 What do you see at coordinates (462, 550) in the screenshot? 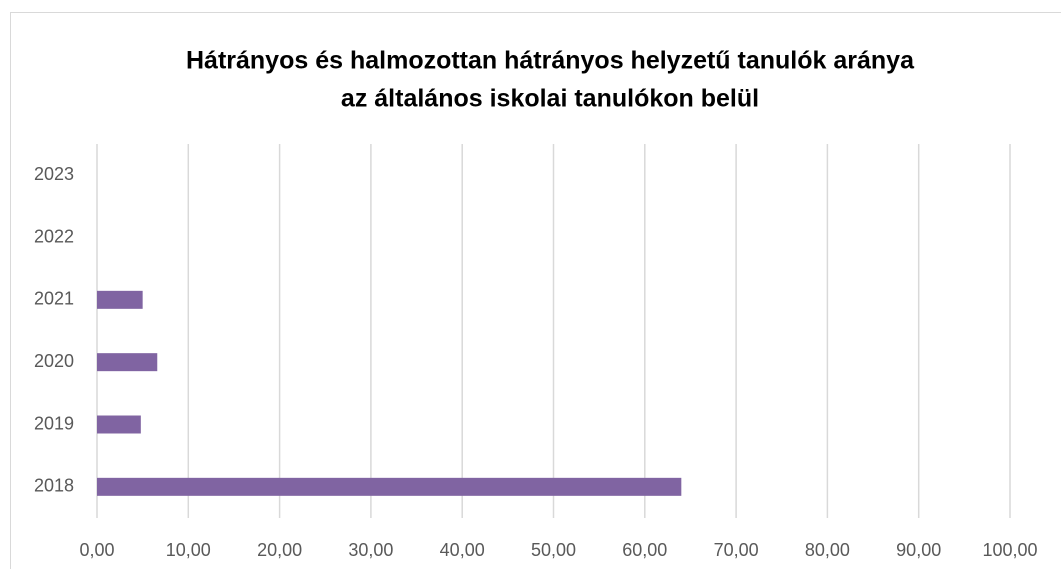
I see `x-tick-label: 40,00` at bounding box center [462, 550].